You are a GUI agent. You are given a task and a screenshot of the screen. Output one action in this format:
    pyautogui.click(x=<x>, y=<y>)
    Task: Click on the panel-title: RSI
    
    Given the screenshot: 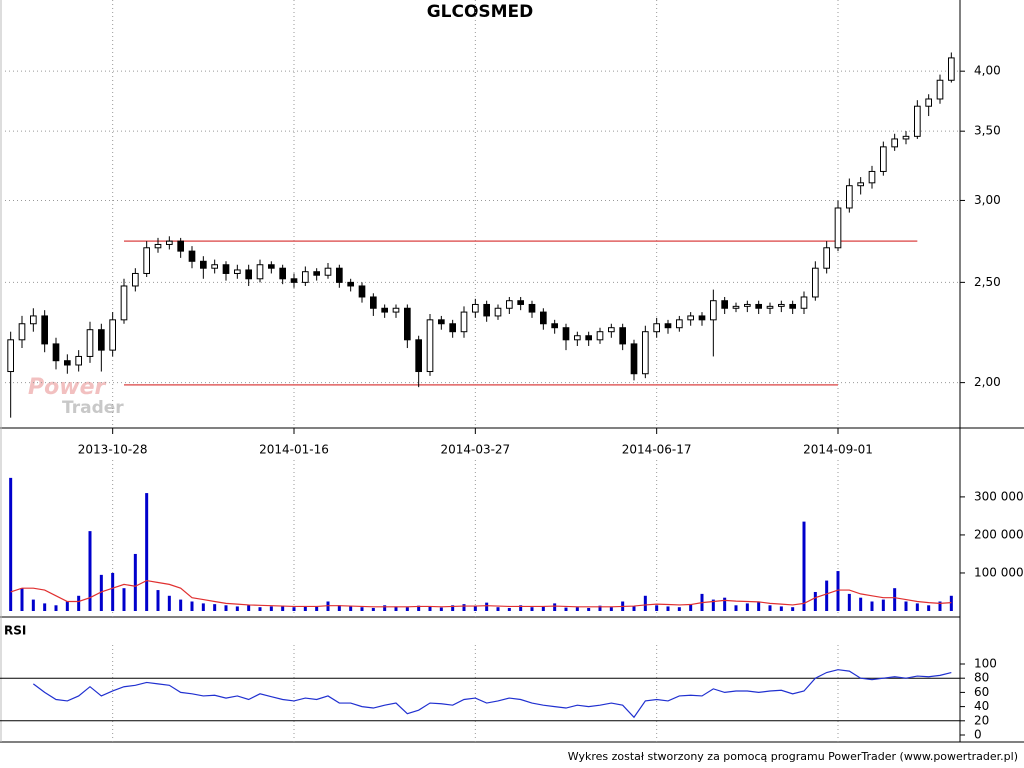 What is the action you would take?
    pyautogui.click(x=15, y=631)
    